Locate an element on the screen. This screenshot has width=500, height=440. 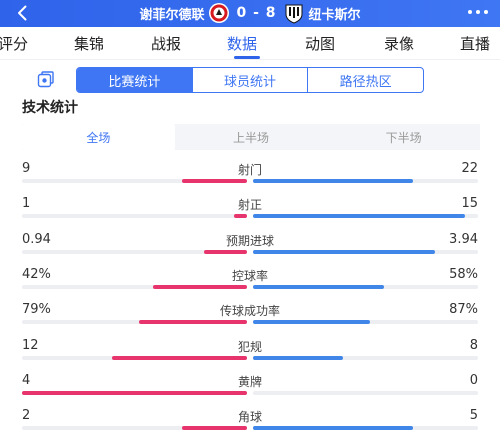
away-stat-value: 0 is located at coordinates (473, 380).